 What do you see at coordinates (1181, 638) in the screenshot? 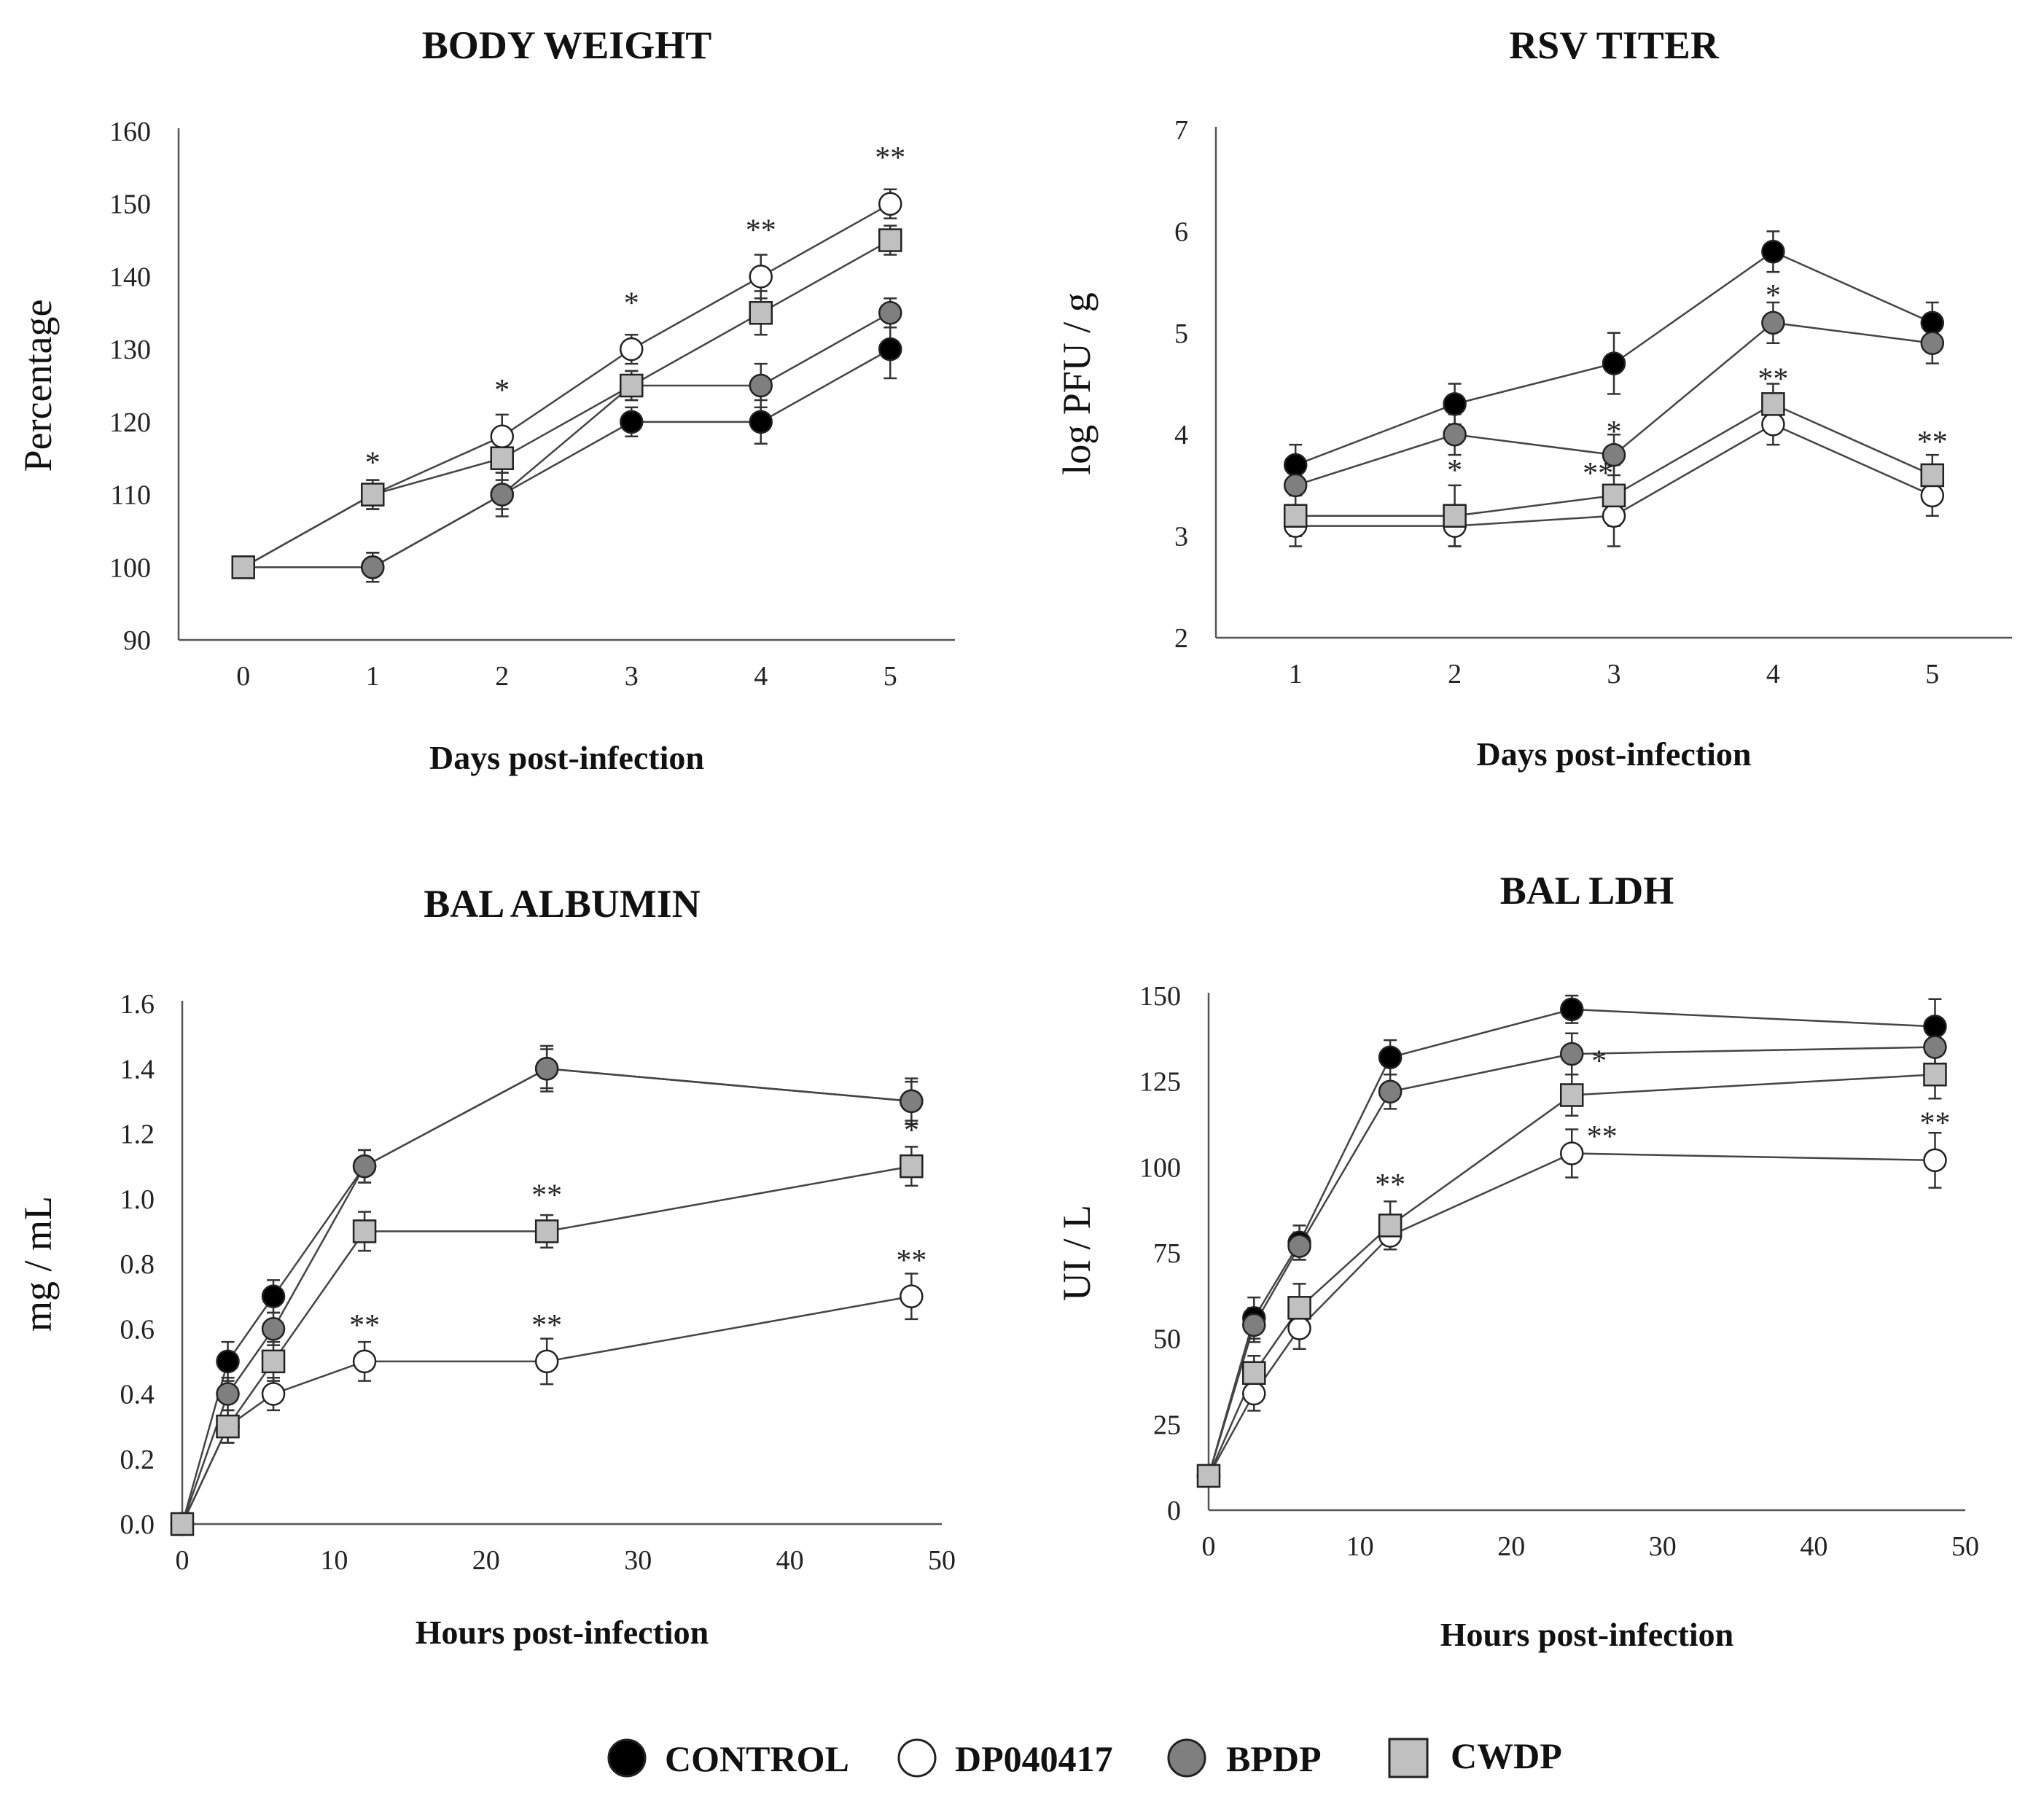
I see `y-tick-label: 2` at bounding box center [1181, 638].